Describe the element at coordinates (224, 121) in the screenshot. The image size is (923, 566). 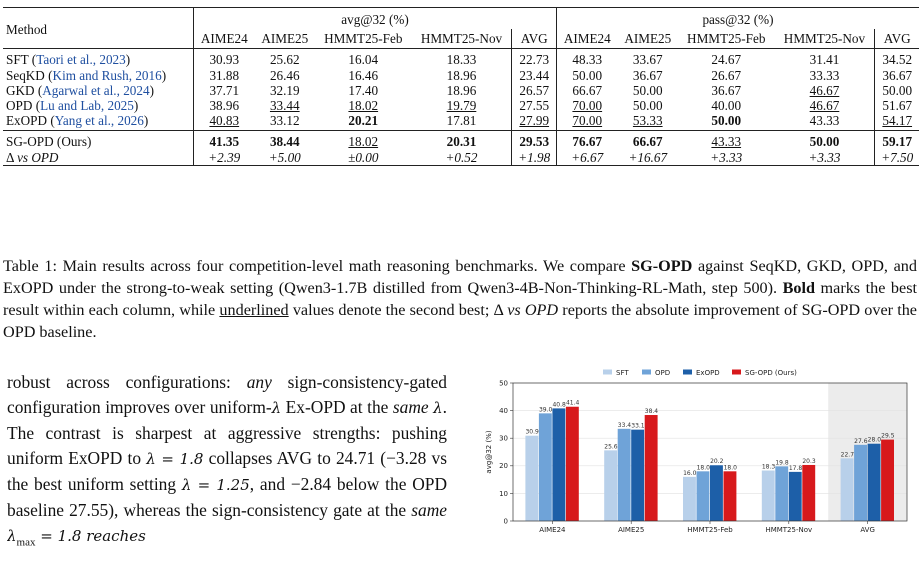
I see `table-cell-value: 40.83` at that location.